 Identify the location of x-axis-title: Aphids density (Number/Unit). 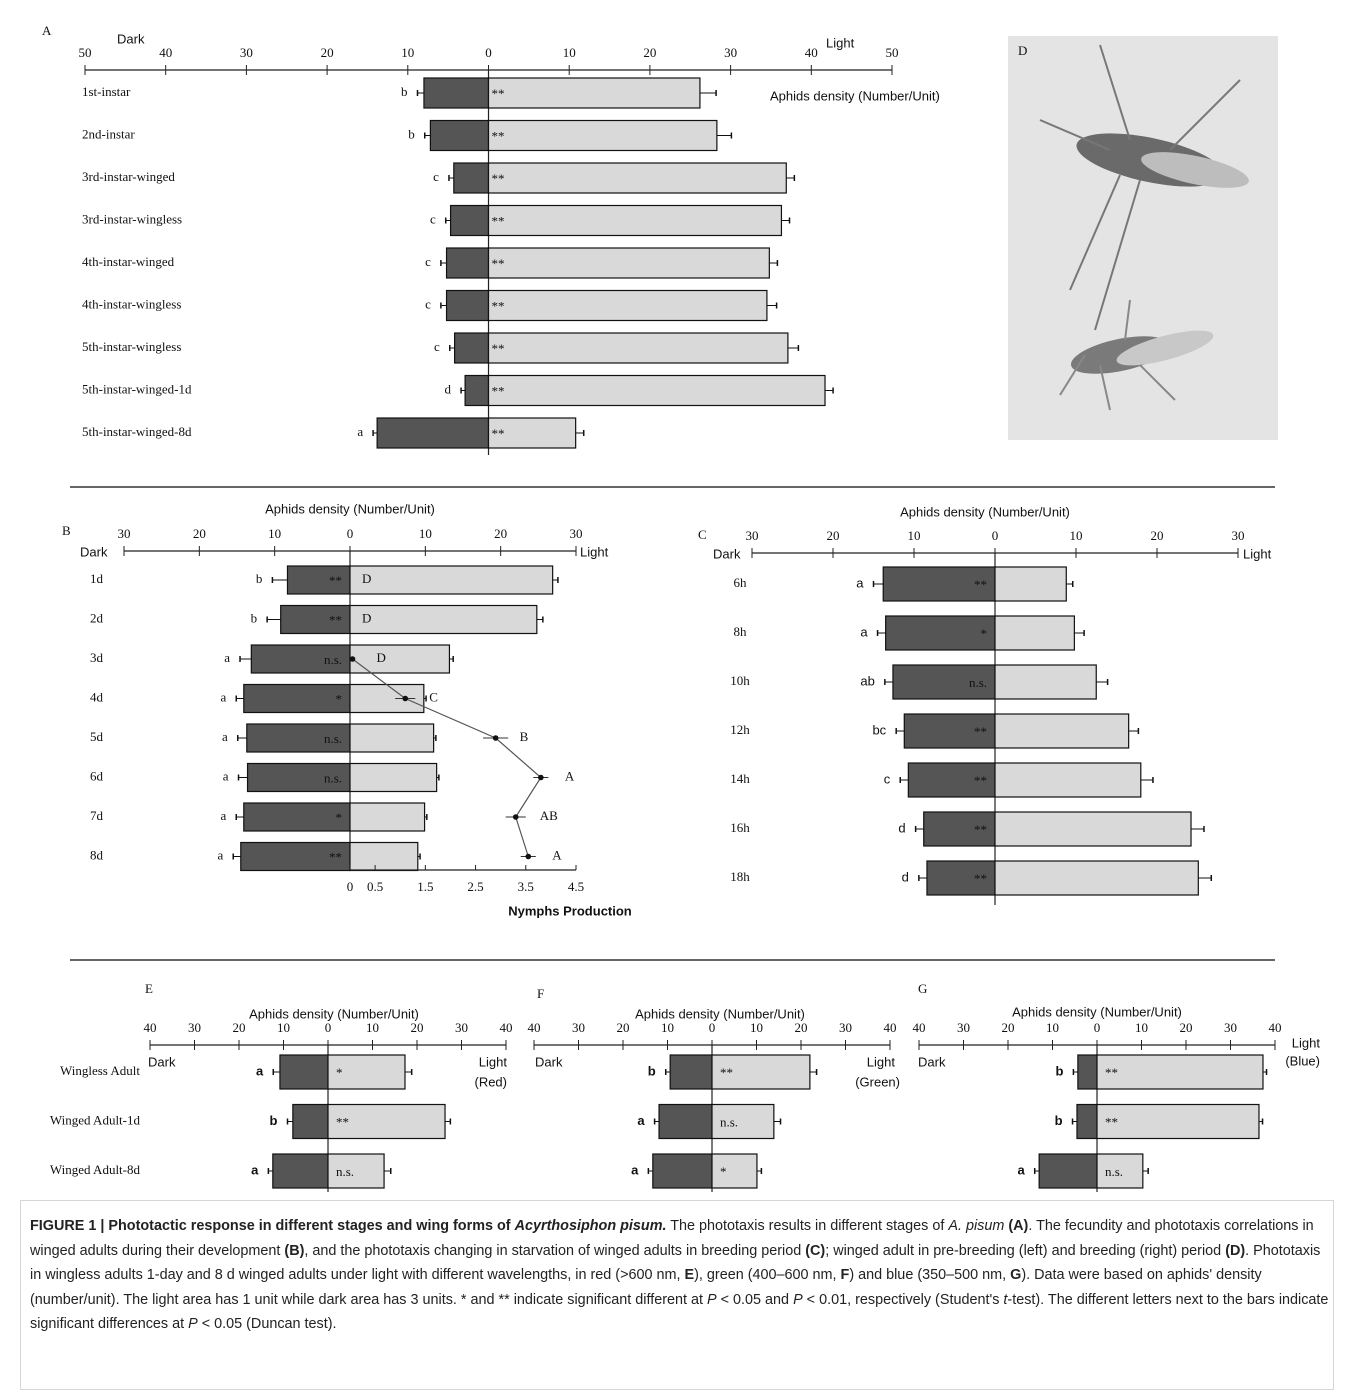
(985, 511).